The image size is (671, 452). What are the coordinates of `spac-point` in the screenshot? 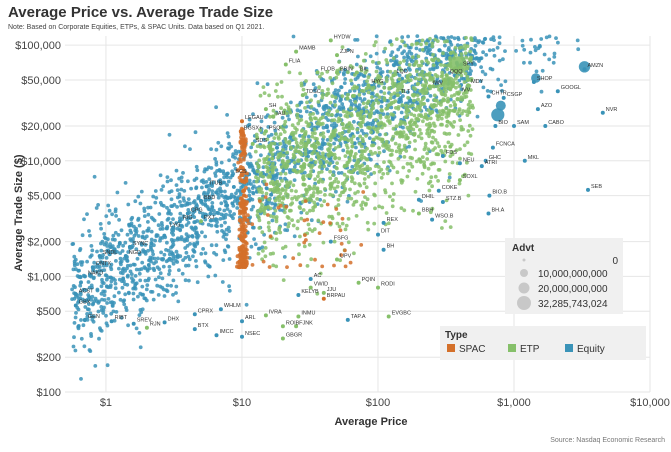 It's located at (239, 229).